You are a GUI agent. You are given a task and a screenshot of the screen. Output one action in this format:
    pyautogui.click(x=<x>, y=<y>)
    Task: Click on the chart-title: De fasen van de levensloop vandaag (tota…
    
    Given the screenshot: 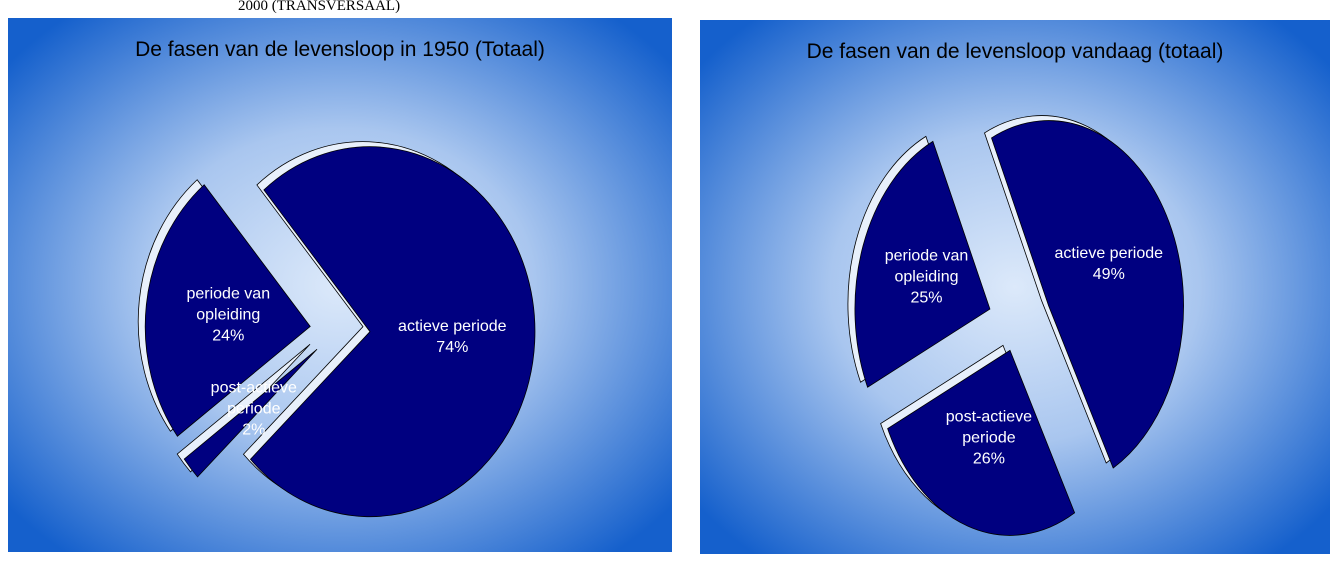 What is the action you would take?
    pyautogui.click(x=1015, y=51)
    